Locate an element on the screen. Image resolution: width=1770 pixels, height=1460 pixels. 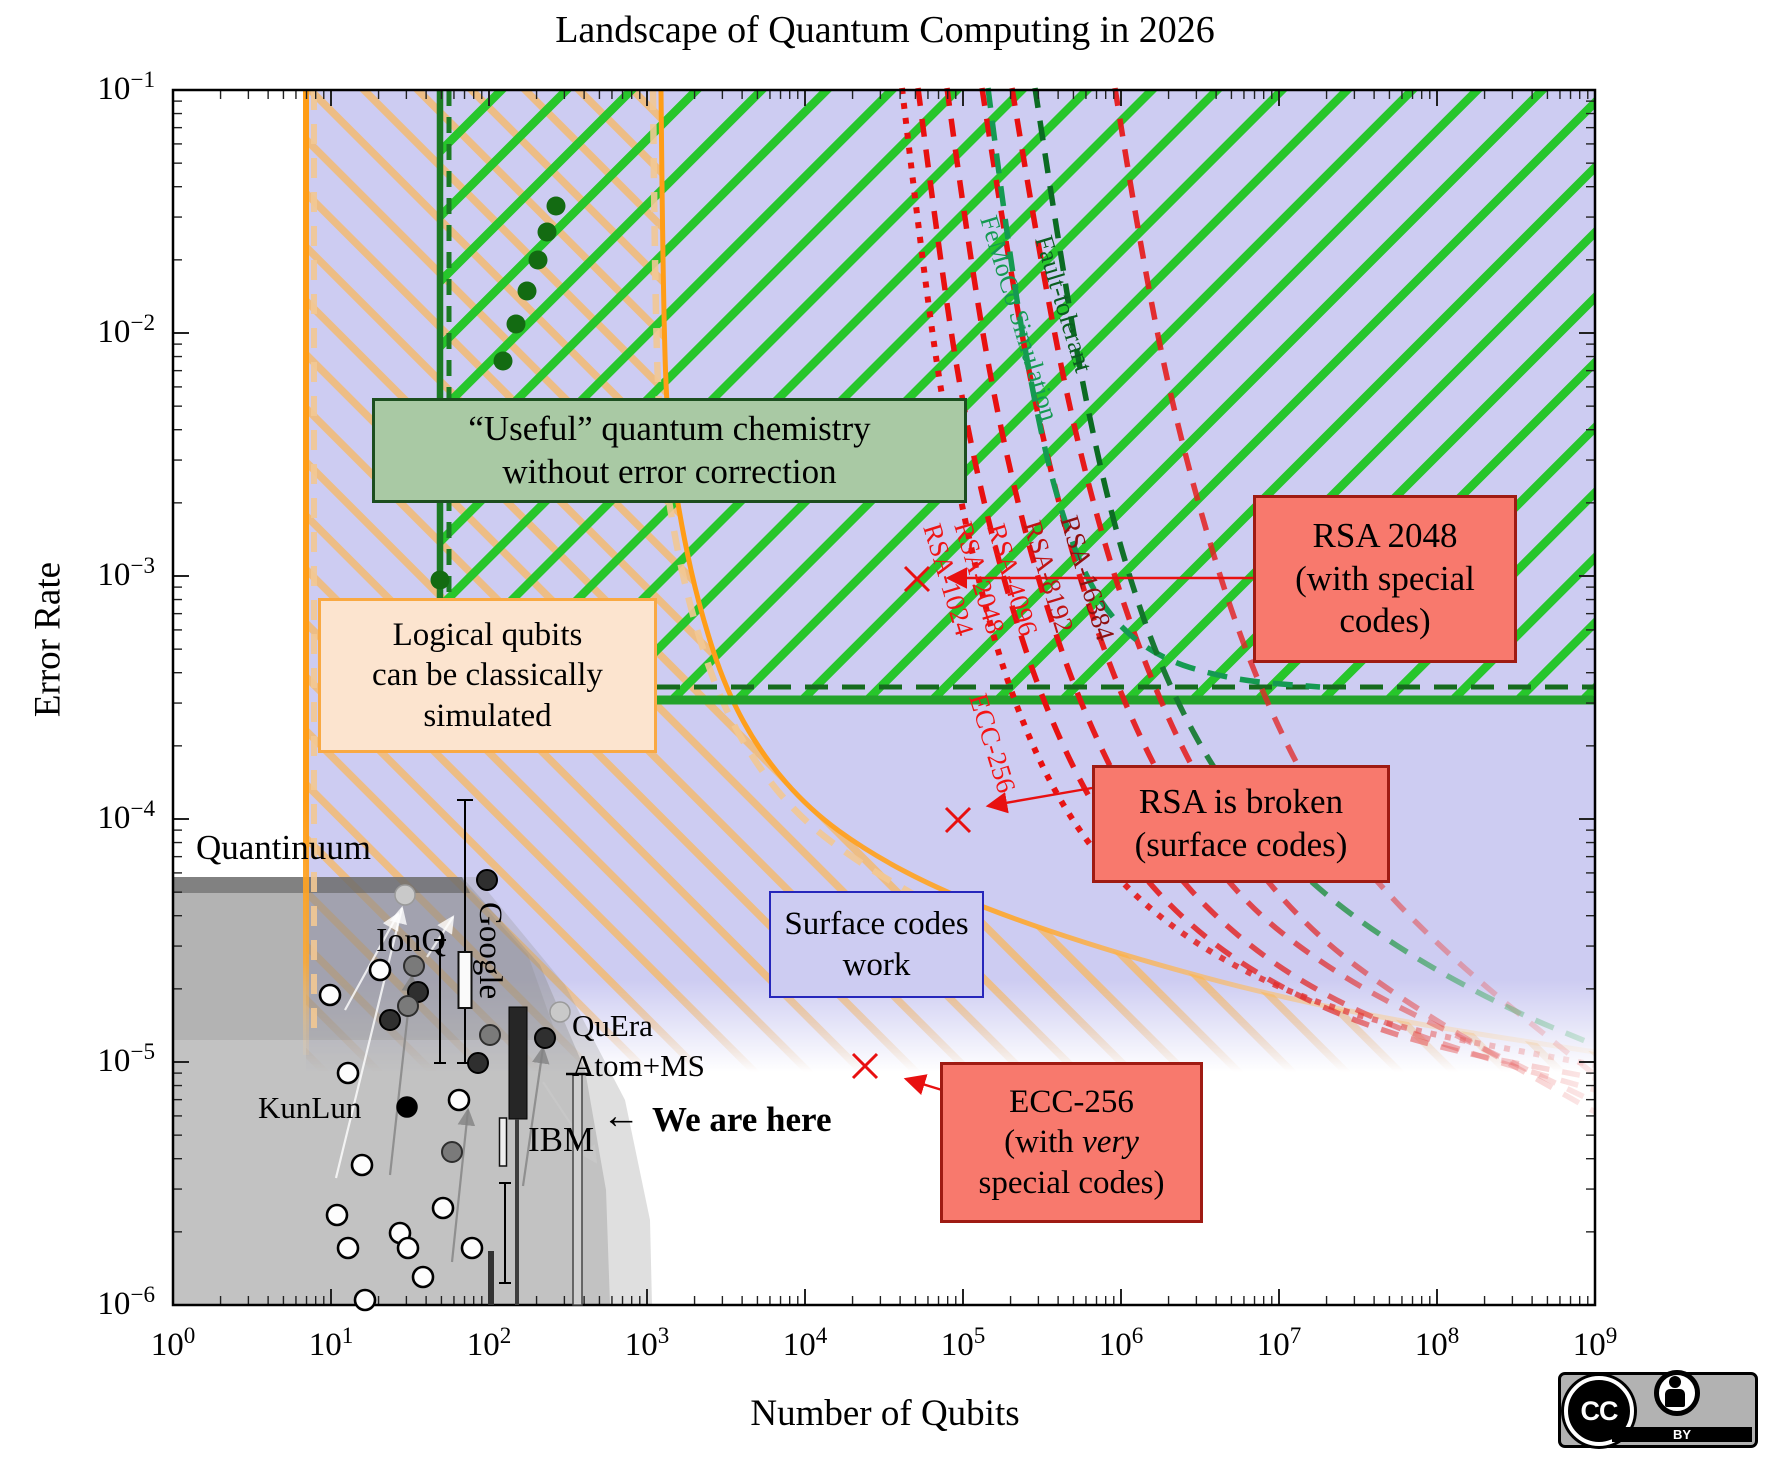
x-tick-label: 10³ is located at coordinates (647, 1342).